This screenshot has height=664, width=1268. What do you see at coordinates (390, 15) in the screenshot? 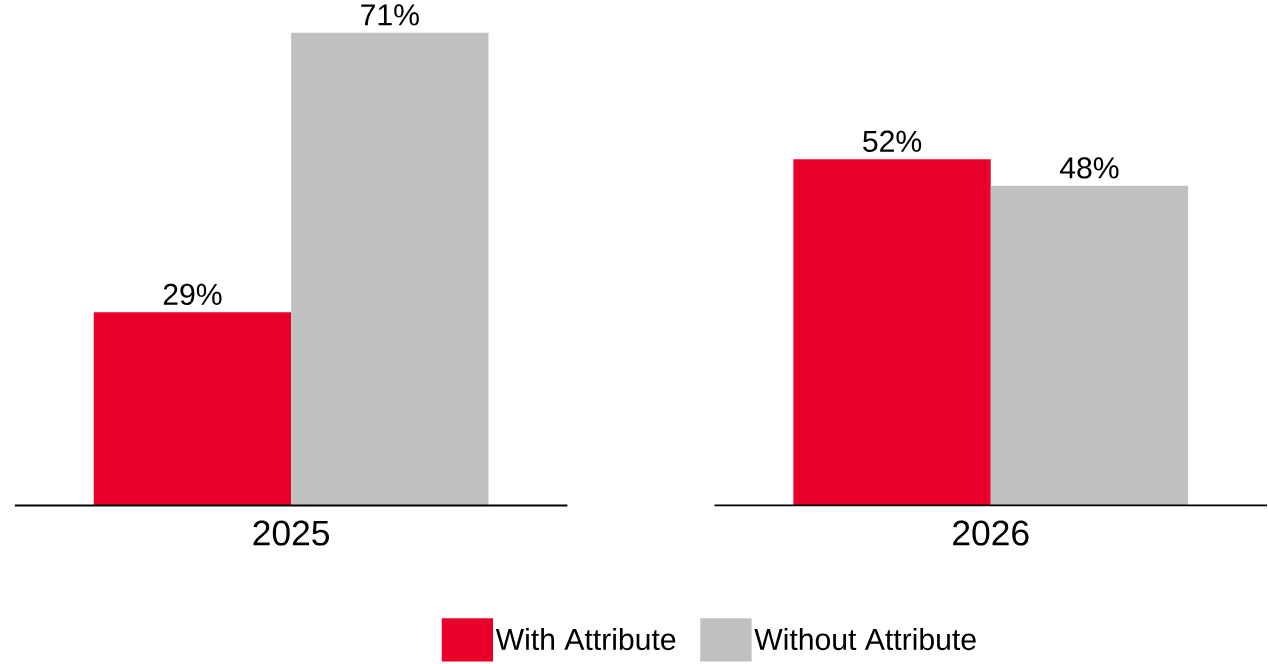
I see `data-label: 71%` at bounding box center [390, 15].